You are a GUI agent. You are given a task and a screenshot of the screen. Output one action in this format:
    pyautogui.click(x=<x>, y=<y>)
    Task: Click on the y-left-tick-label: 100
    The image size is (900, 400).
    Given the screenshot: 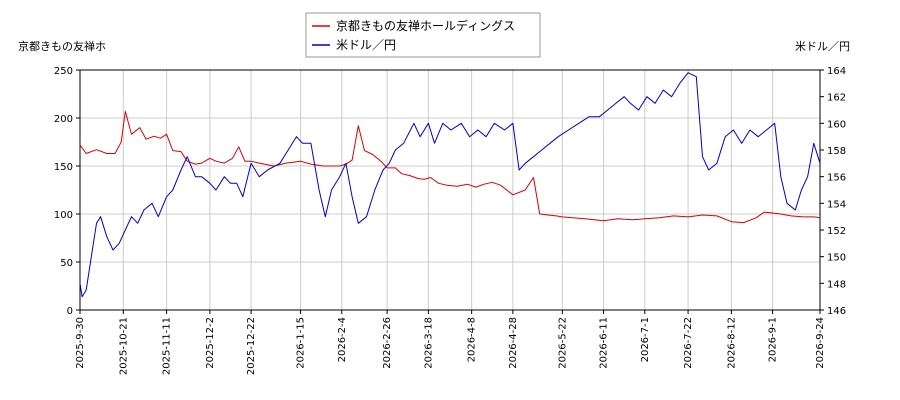 What is the action you would take?
    pyautogui.click(x=63, y=215)
    